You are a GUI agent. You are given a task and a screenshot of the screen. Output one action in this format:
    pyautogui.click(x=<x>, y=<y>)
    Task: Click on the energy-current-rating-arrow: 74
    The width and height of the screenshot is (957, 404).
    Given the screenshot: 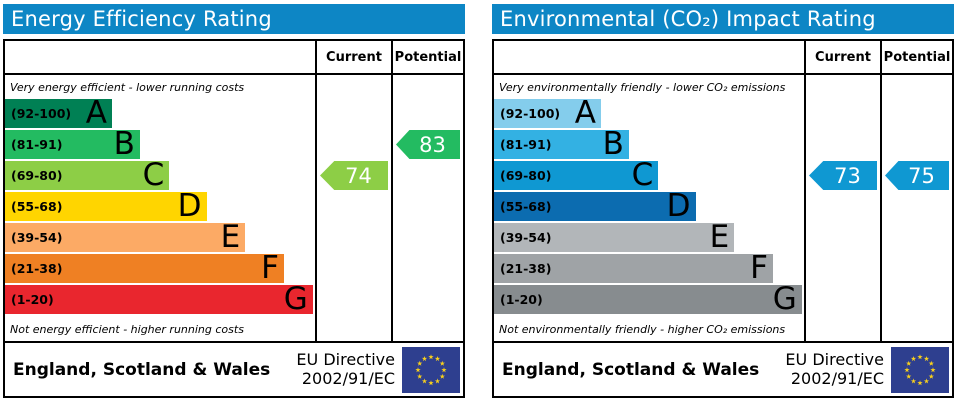 What is the action you would take?
    pyautogui.click(x=354, y=175)
    